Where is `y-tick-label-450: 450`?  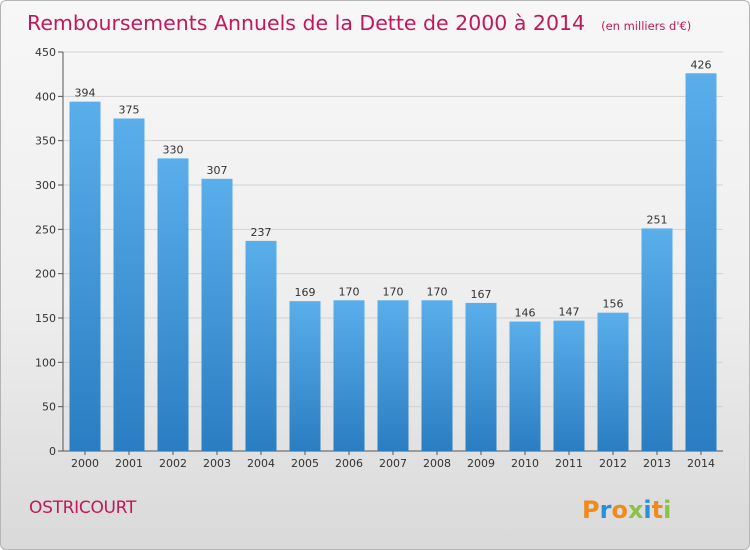 y-tick-label-450: 450 is located at coordinates (45, 52).